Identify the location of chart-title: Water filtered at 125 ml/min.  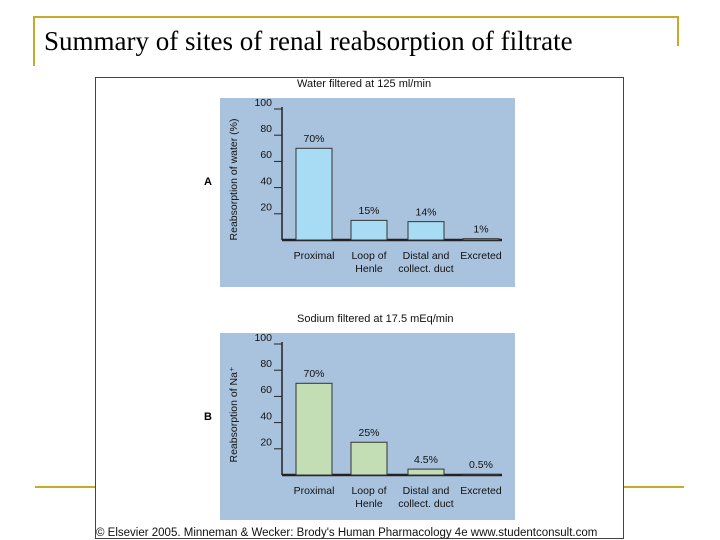
(364, 84).